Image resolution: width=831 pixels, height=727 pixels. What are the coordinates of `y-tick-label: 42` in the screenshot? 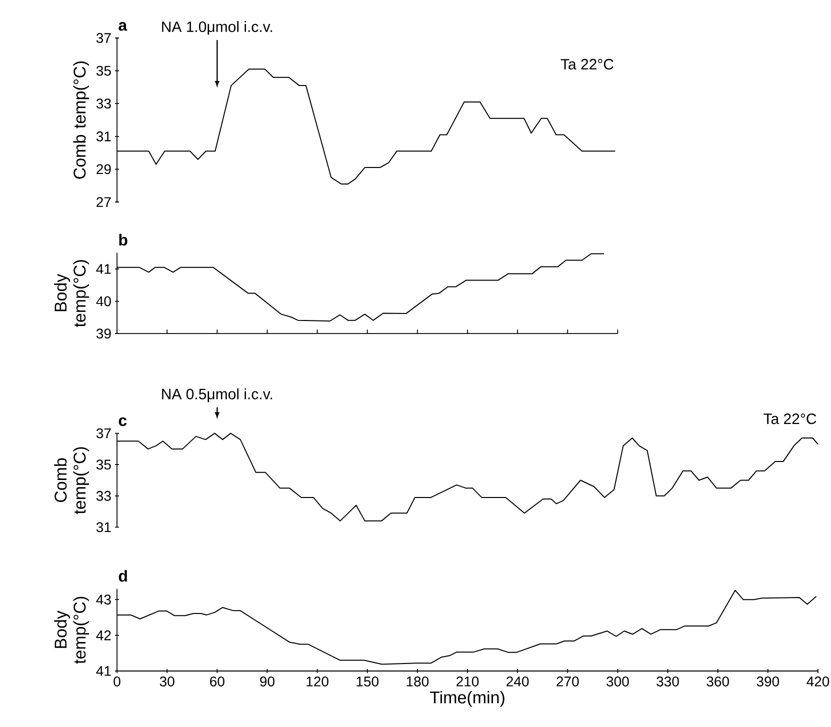 It's located at (103, 635).